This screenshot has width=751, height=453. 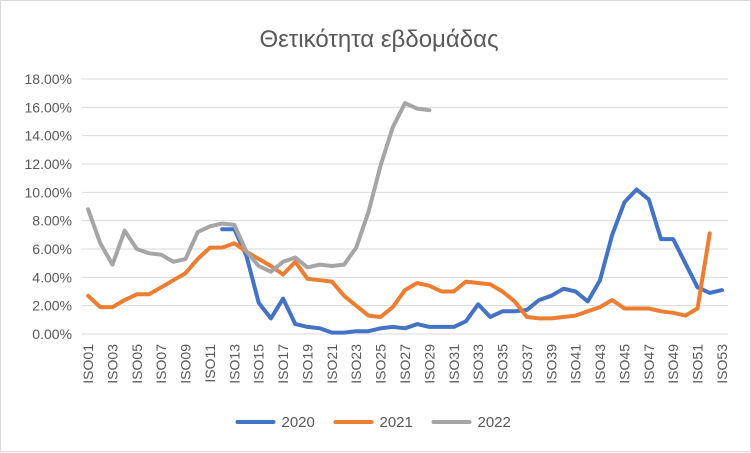 I want to click on x-tick-label: ISO13, so click(x=234, y=364).